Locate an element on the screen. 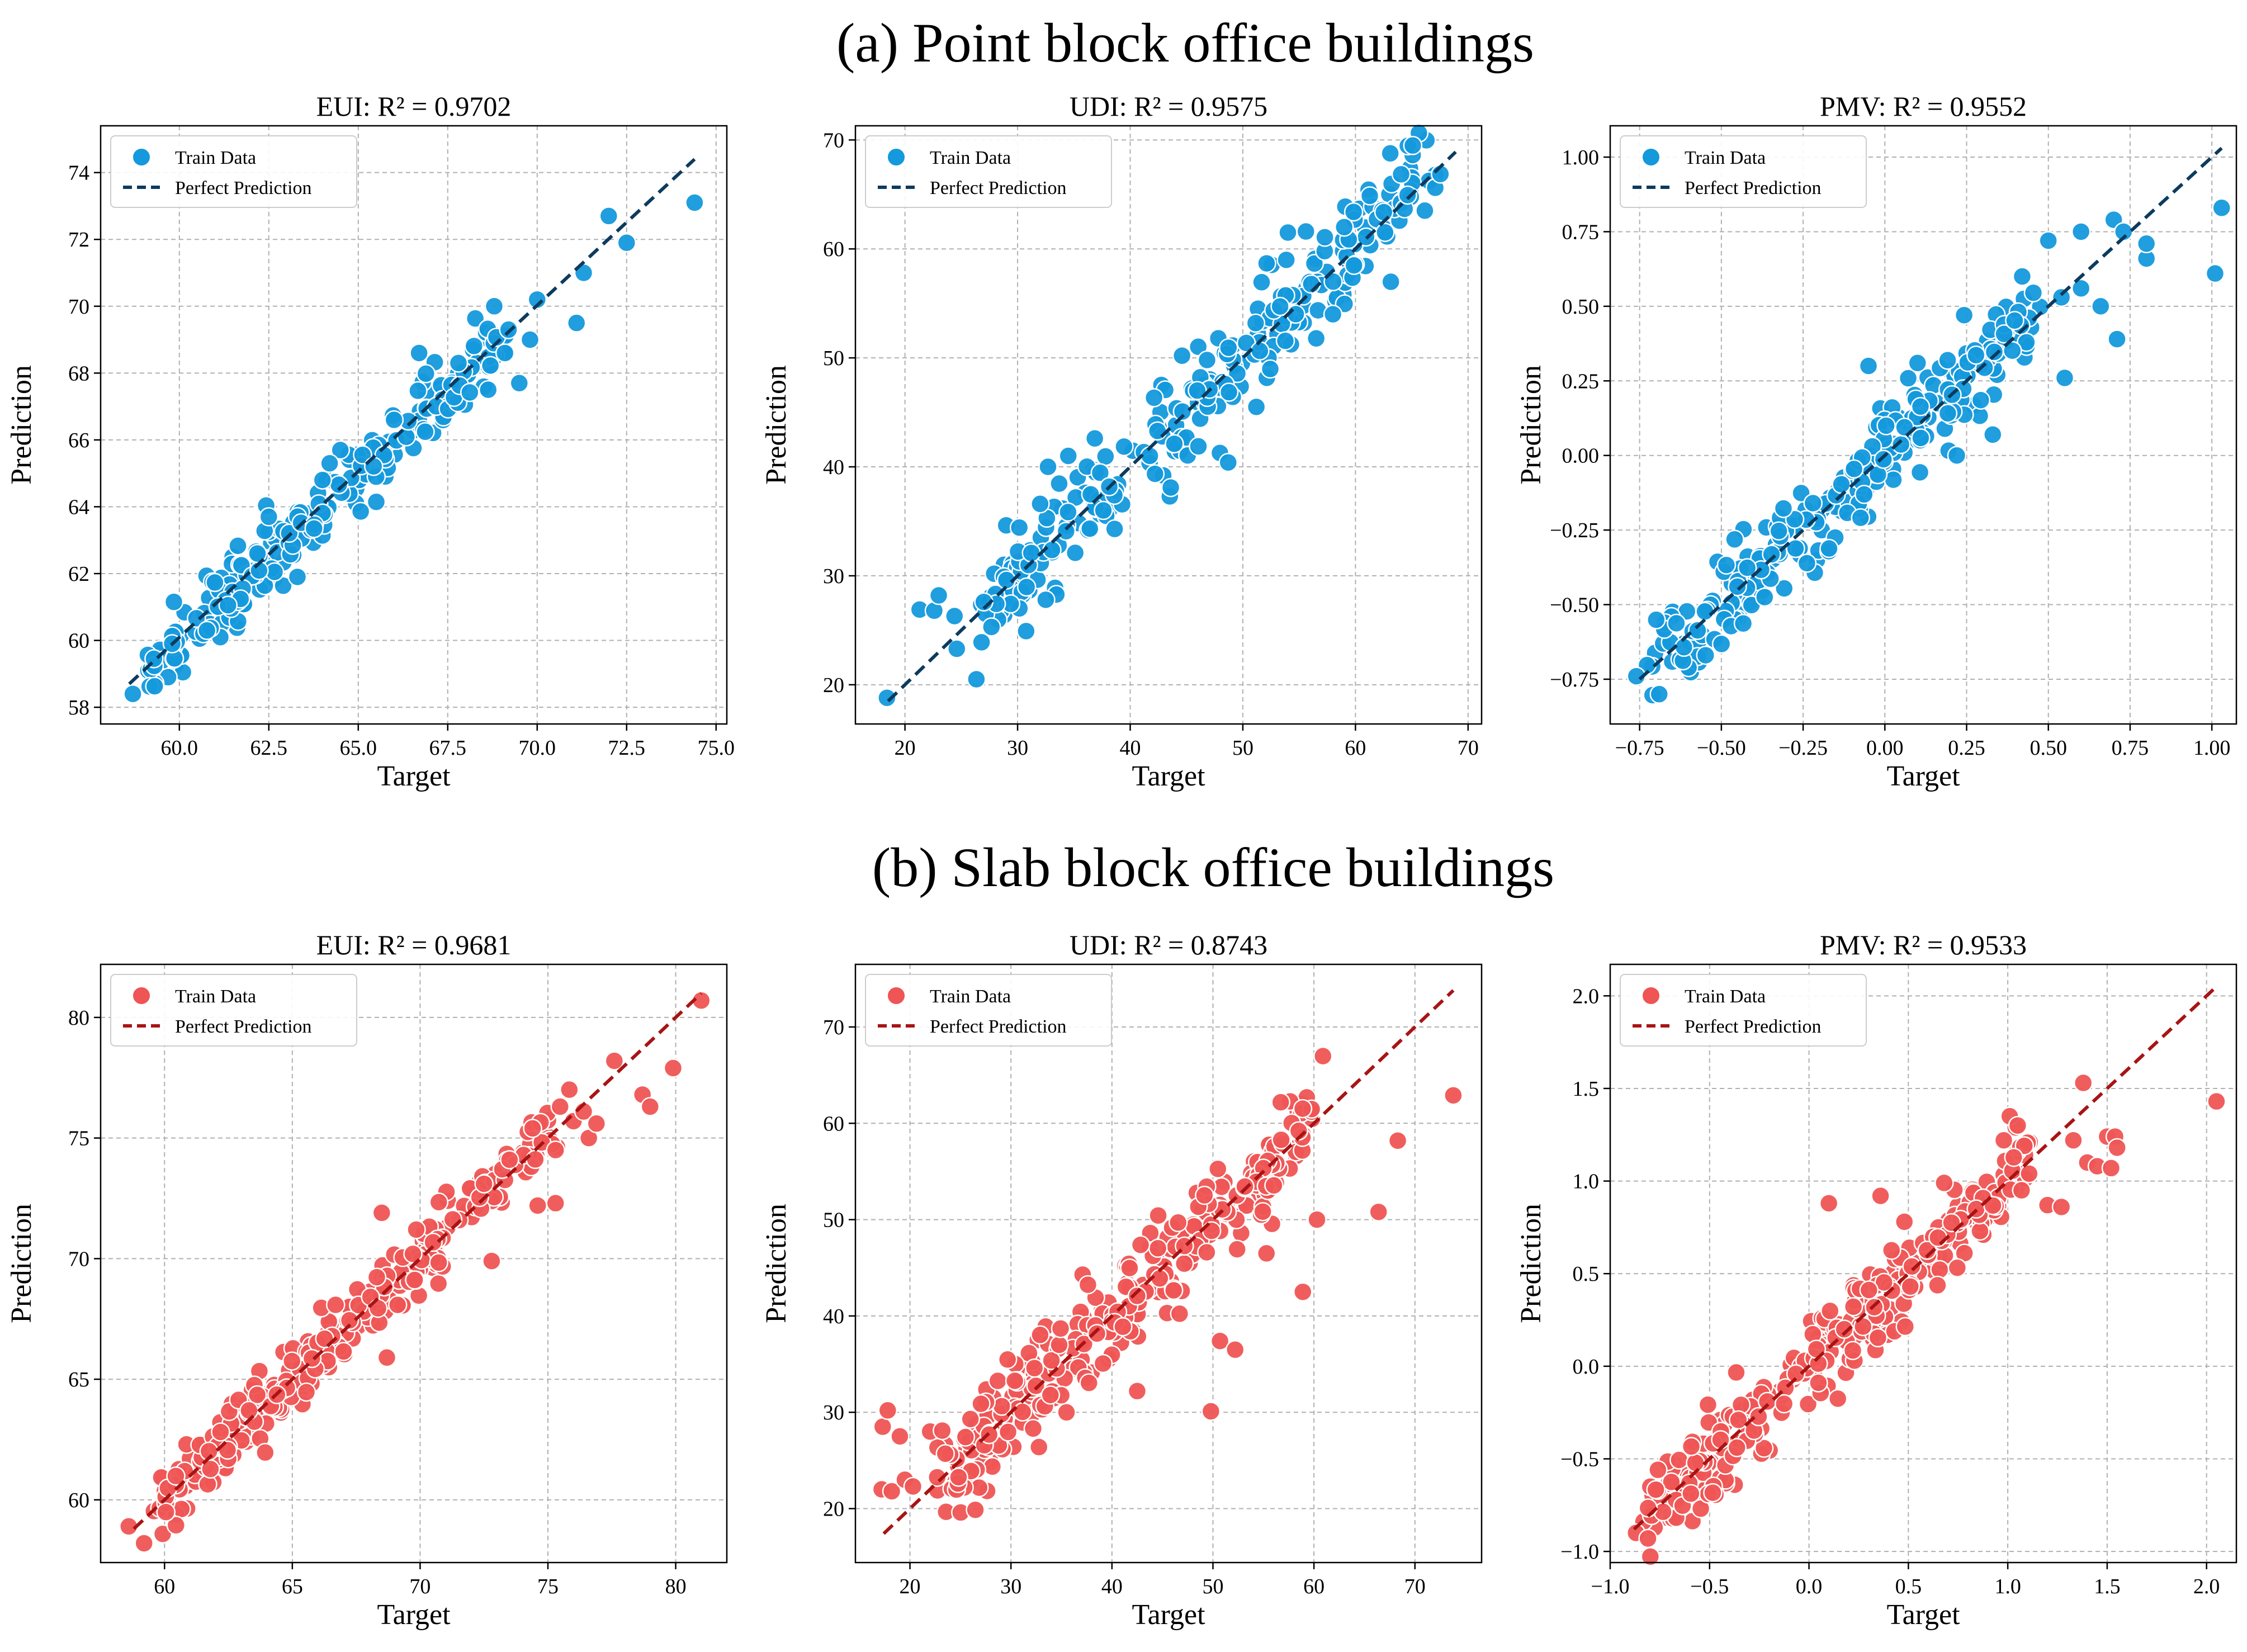 The width and height of the screenshot is (2247, 1652). y-tick-label: 72 is located at coordinates (78, 240).